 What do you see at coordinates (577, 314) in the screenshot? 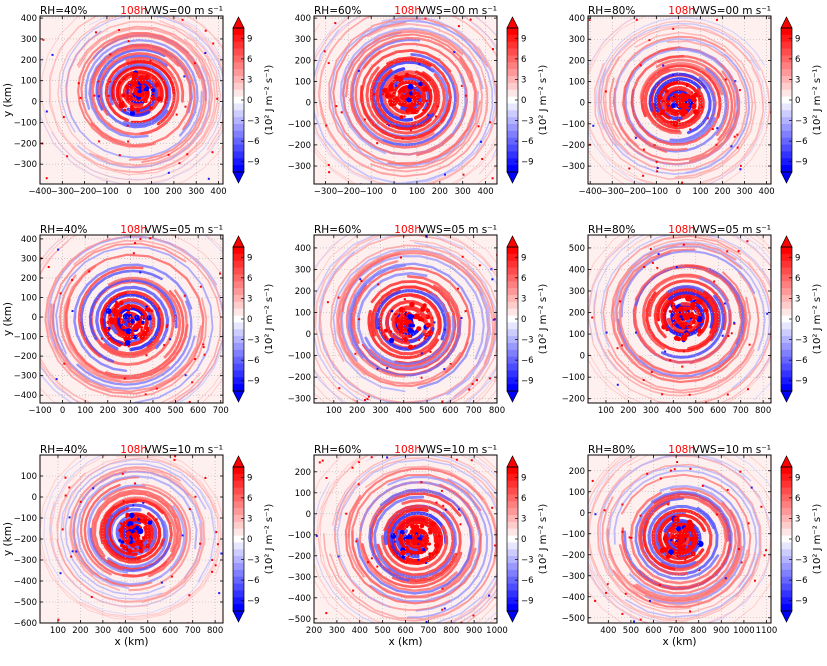
I see `y-tick-label: 200` at bounding box center [577, 314].